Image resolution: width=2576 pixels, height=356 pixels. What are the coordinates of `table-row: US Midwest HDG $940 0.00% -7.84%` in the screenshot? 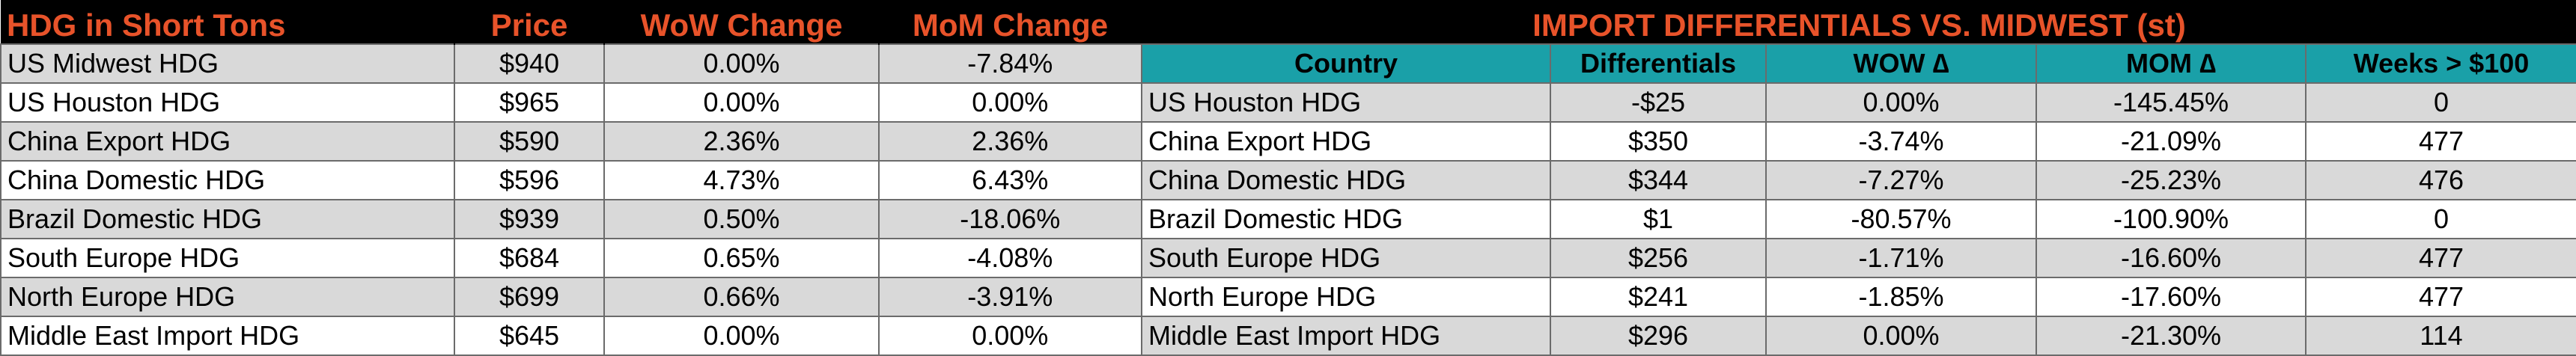 It's located at (571, 63).